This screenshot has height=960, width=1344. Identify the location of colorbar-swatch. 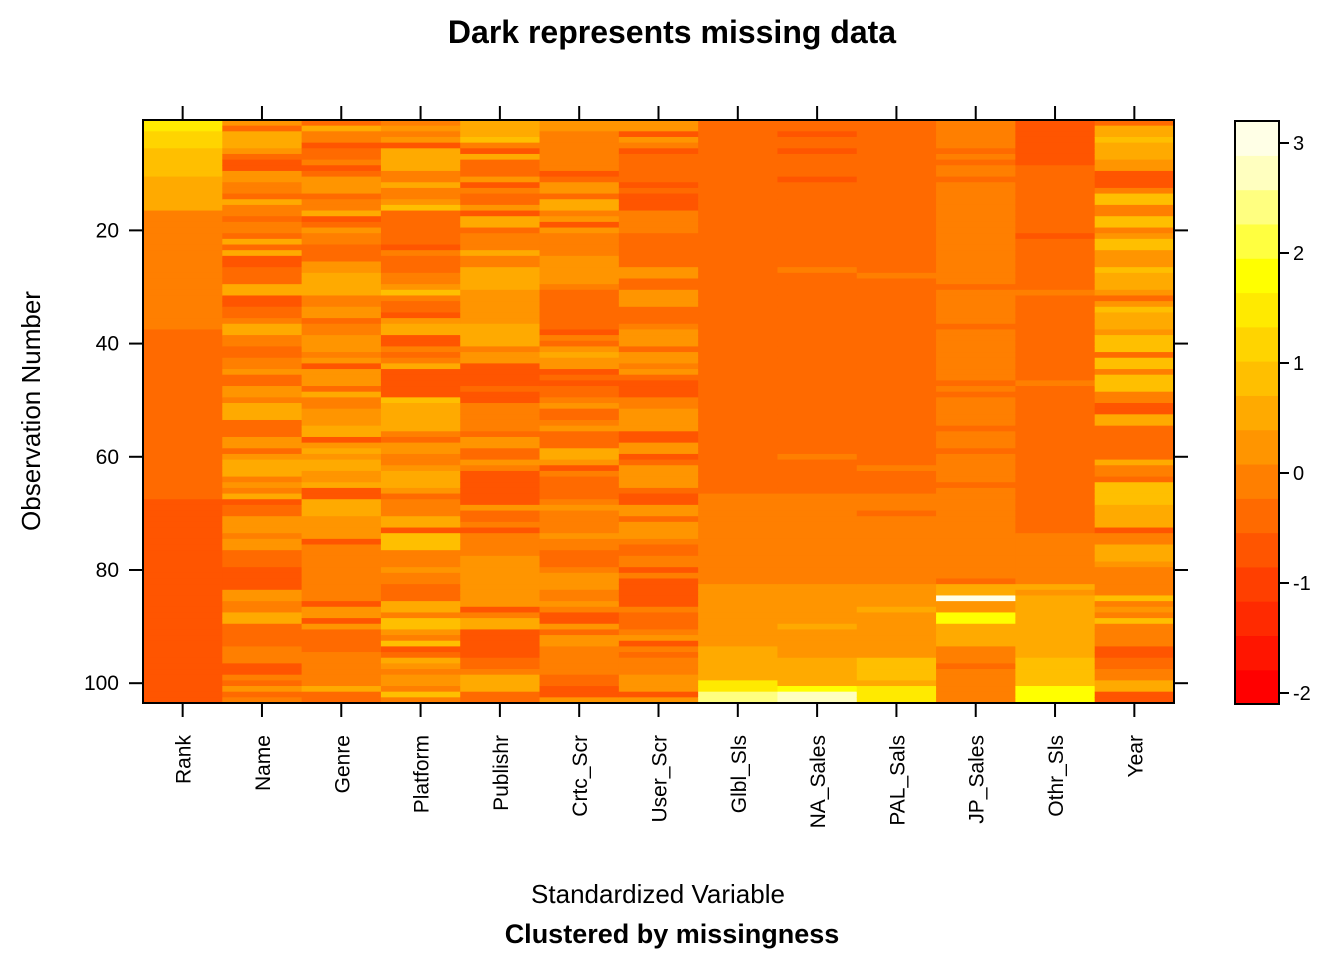
(1257, 516).